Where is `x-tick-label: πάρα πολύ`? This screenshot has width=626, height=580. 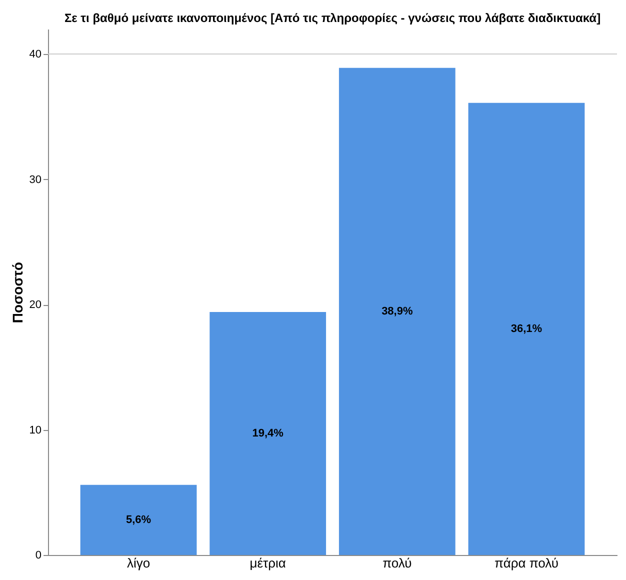
x-tick-label: πάρα πολύ is located at coordinates (526, 563).